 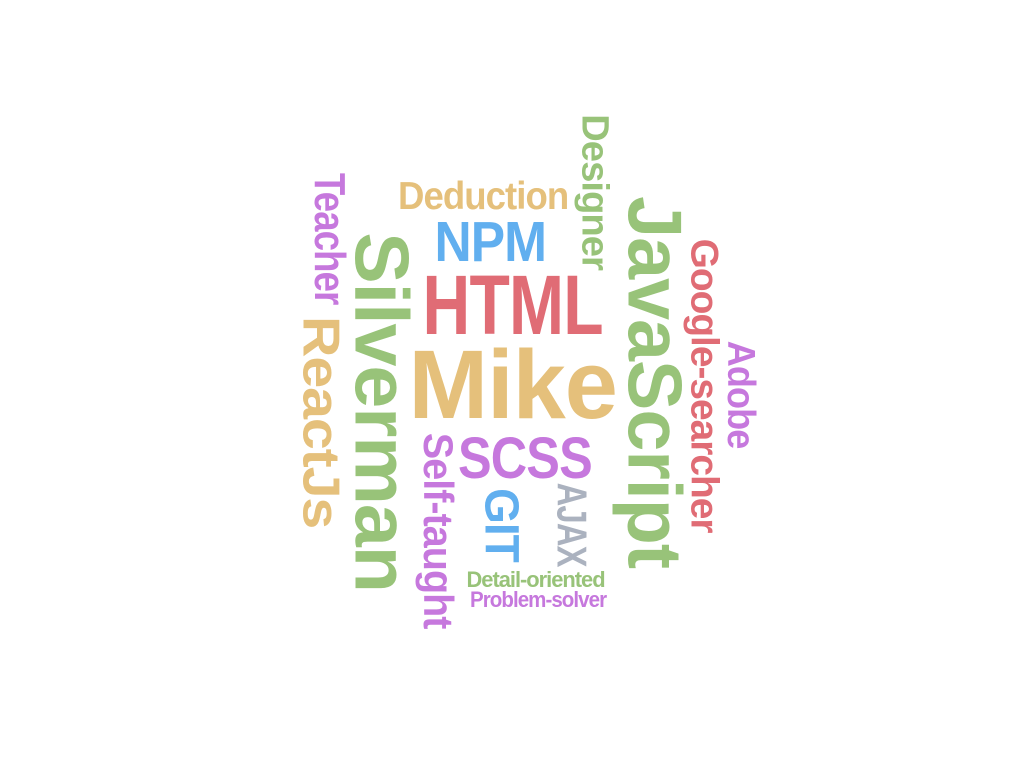 I want to click on word-html: HTML, so click(x=512, y=304).